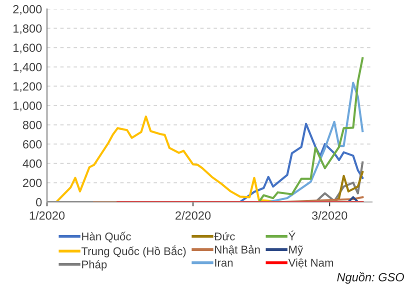 This screenshot has width=419, height=294. Describe the element at coordinates (370, 278) in the screenshot. I see `text: Nguồn: GSO` at that location.